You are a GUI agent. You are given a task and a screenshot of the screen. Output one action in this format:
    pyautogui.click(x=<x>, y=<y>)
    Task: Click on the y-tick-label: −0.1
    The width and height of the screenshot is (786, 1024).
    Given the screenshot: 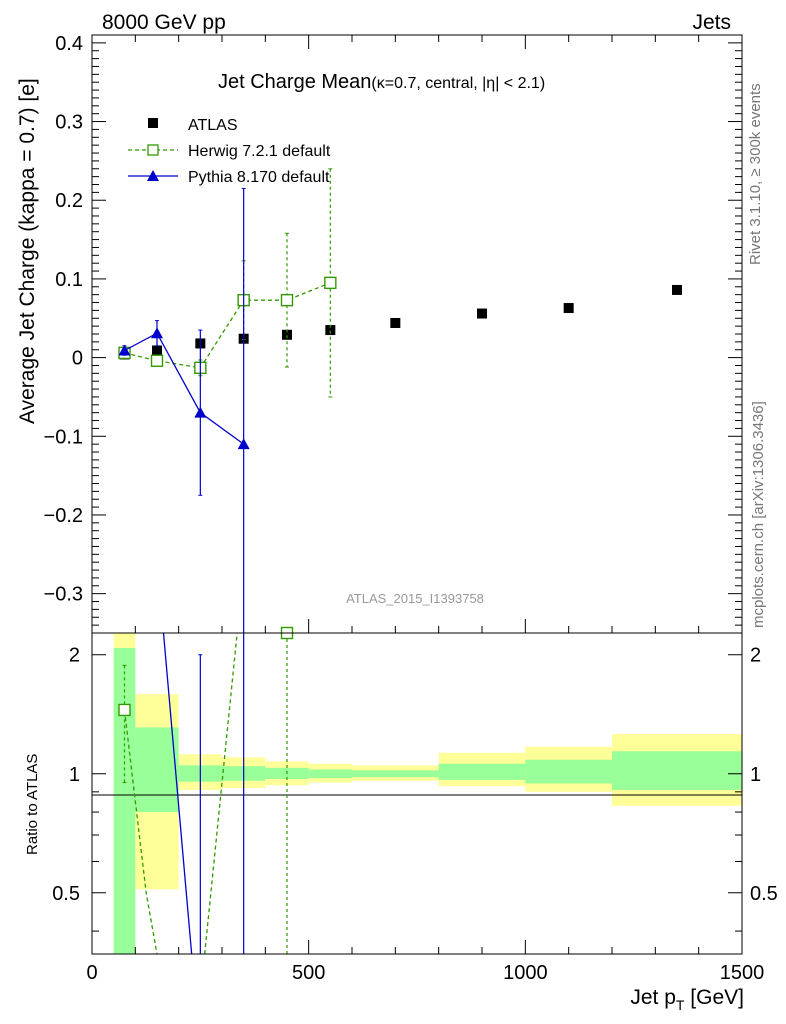 What is the action you would take?
    pyautogui.click(x=63, y=437)
    